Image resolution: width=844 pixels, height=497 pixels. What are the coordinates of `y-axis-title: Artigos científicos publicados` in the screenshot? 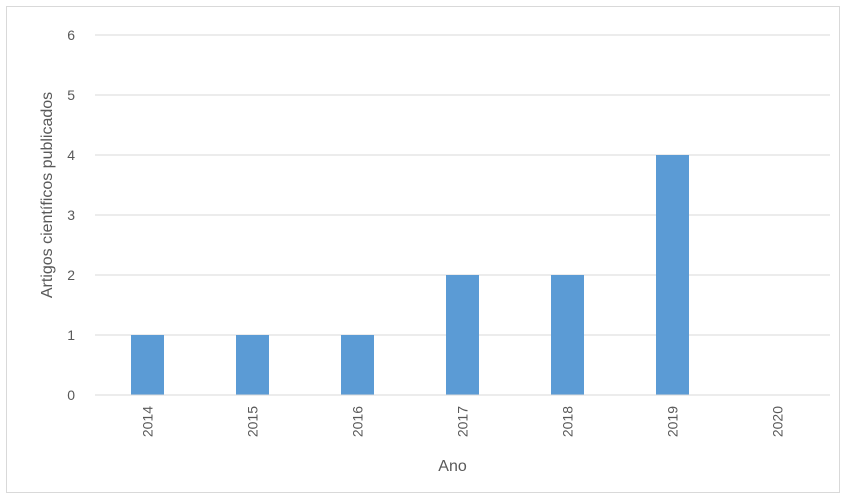 It's located at (47, 195).